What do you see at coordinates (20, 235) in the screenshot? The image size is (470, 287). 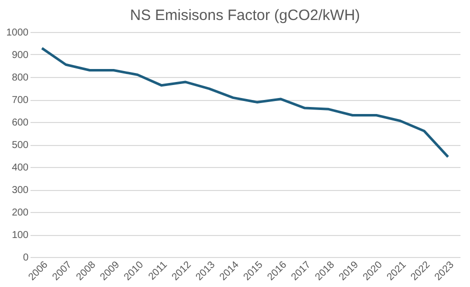 I see `y-tick-label: 100` at bounding box center [20, 235].